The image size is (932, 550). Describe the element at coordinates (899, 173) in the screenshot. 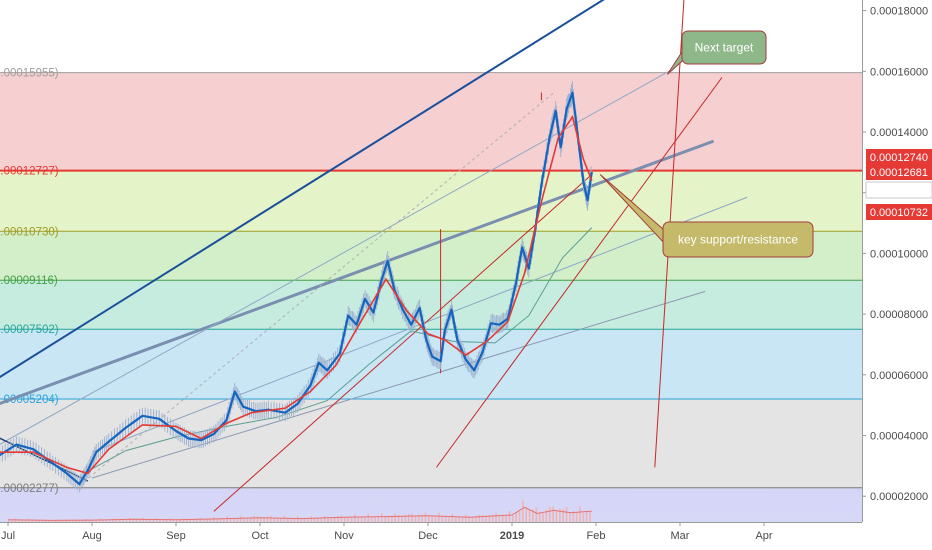

I see `price-tag-label: 0.00012681` at that location.